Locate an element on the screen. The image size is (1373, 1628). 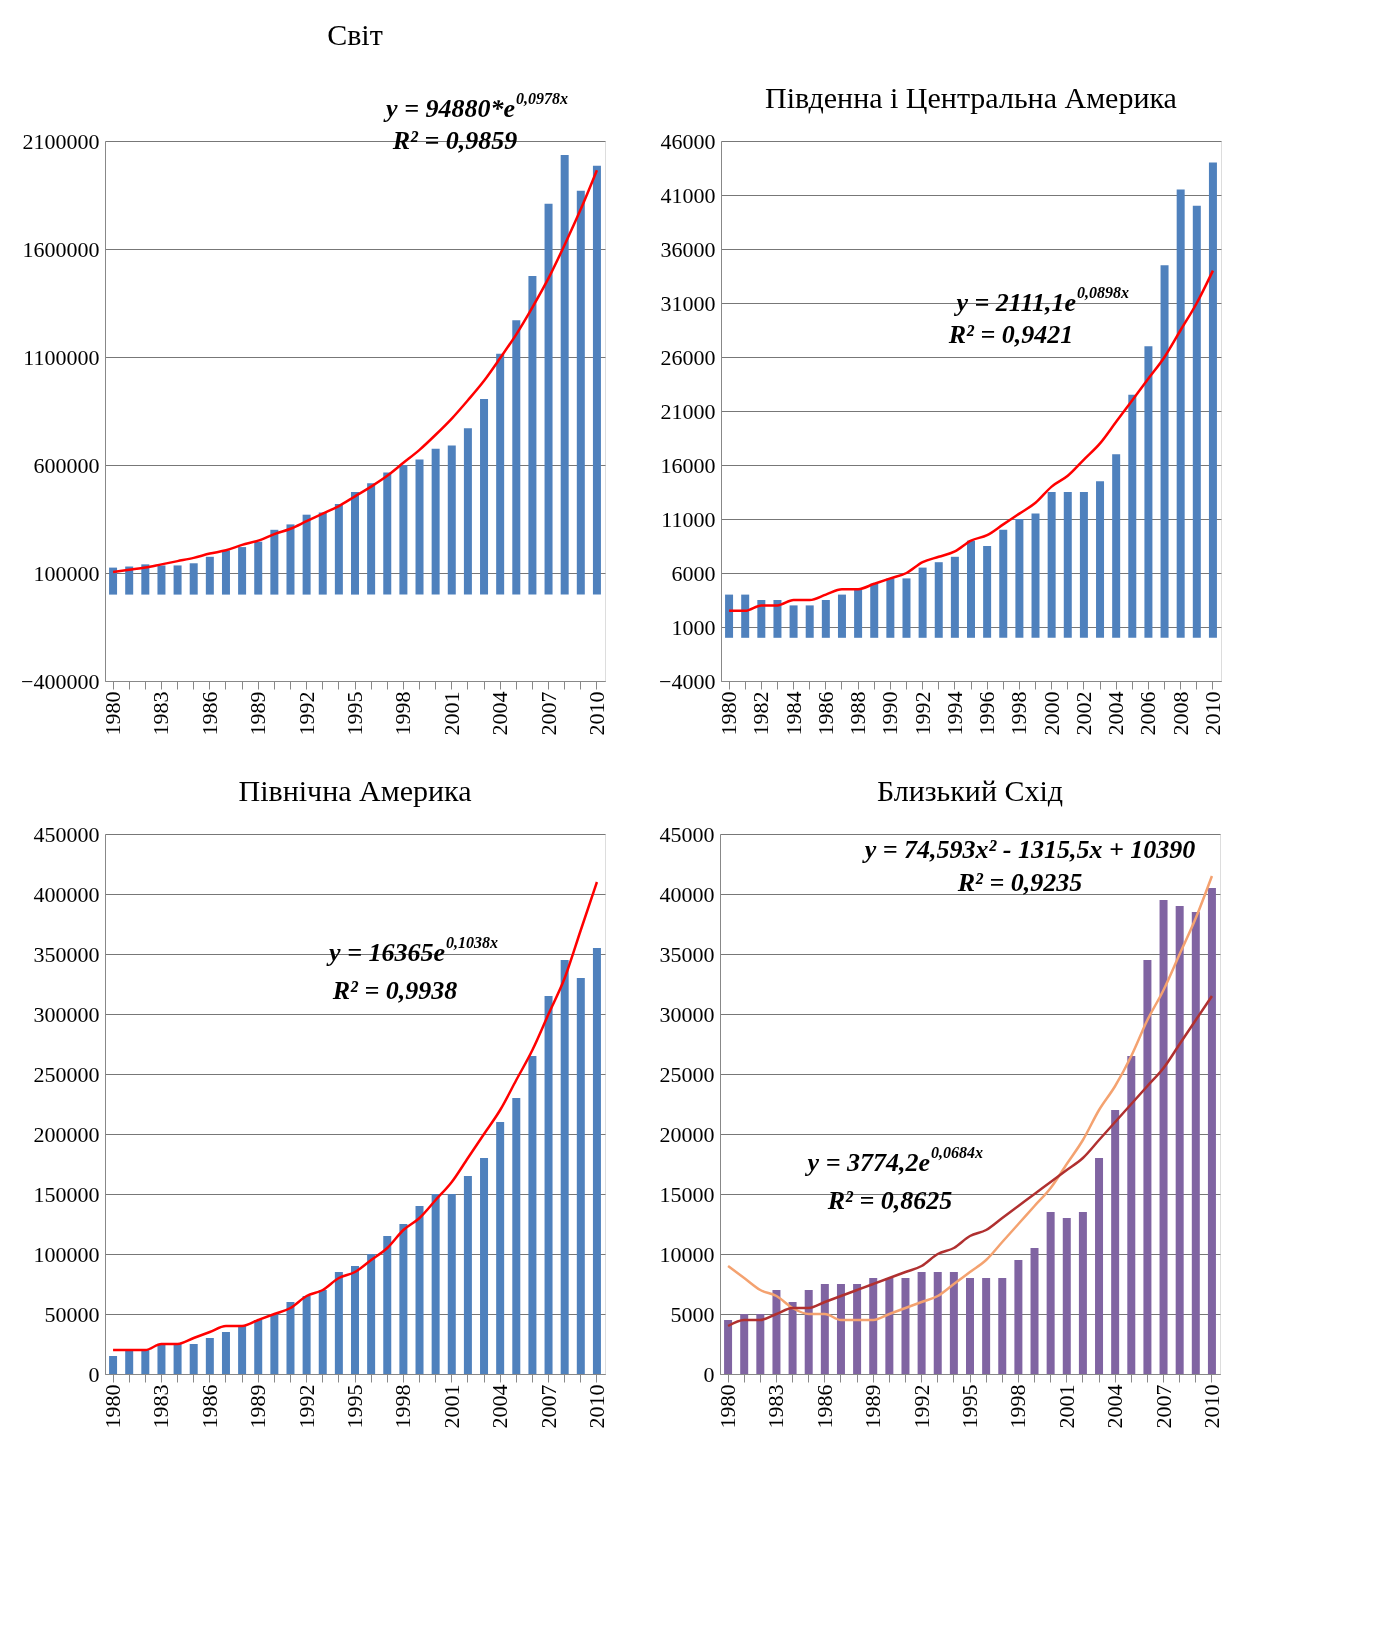
y-tick-label: 600000 is located at coordinates (66, 465).